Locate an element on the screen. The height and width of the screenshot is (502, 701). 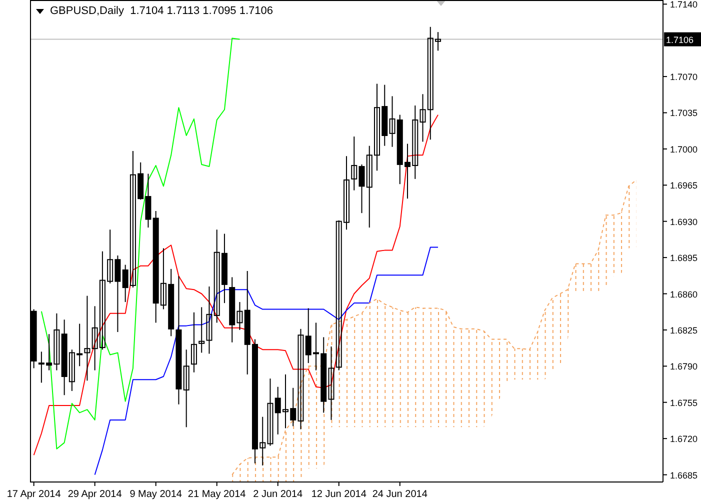
ref-line-label: 1.7106 is located at coordinates (680, 39).